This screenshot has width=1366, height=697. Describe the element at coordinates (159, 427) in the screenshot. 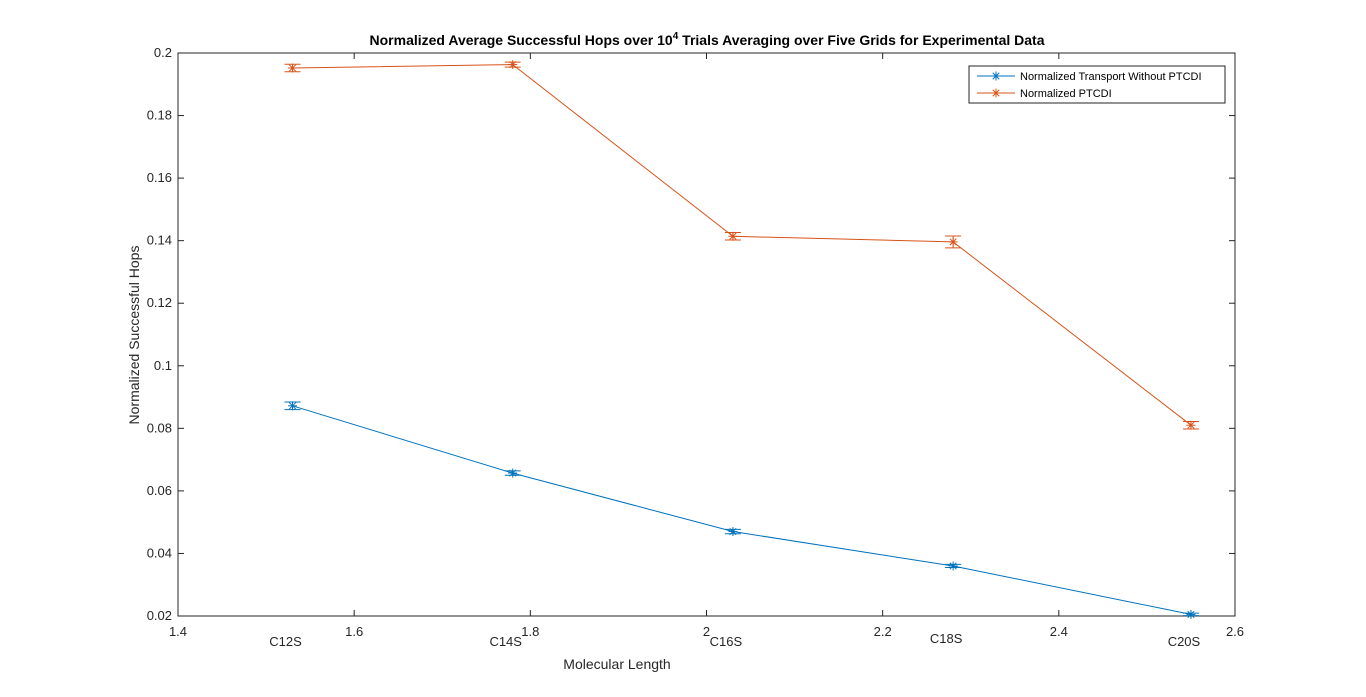

I see `y-tick-label: 0.08` at that location.